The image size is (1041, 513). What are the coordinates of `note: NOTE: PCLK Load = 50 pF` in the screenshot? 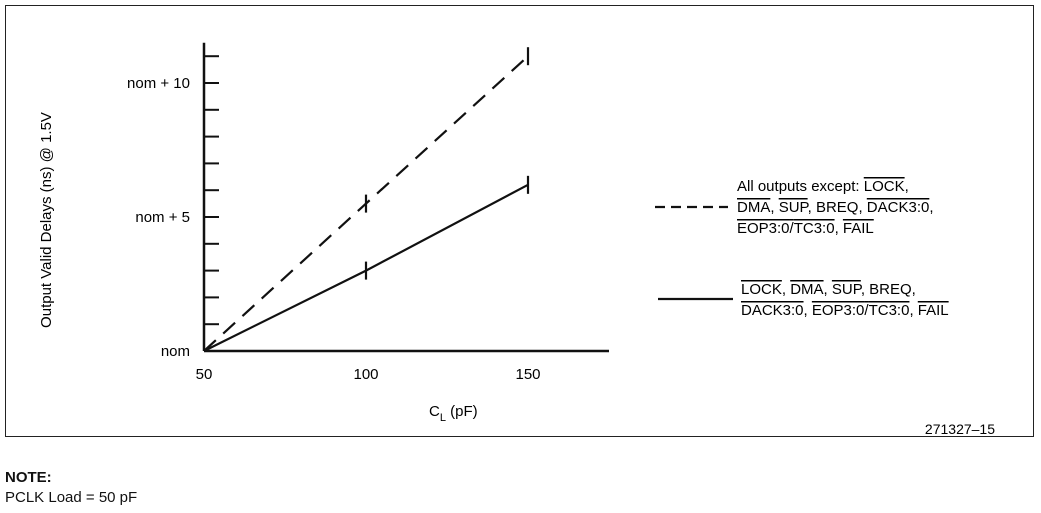 It's located at (71, 488).